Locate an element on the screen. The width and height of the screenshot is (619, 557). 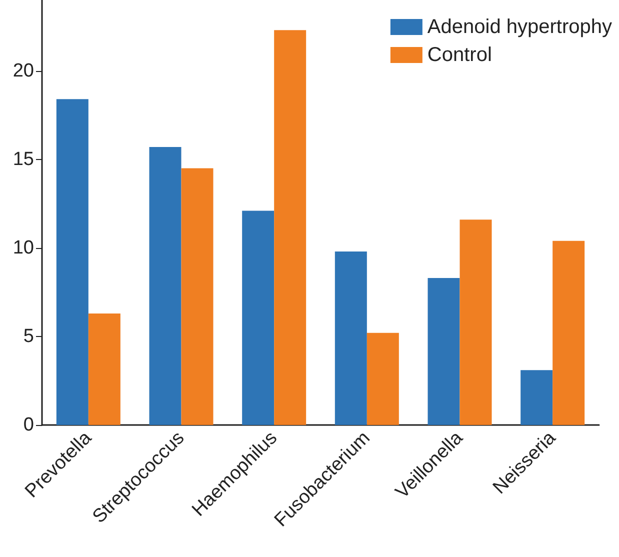
y-tick-label: 15 is located at coordinates (23, 159).